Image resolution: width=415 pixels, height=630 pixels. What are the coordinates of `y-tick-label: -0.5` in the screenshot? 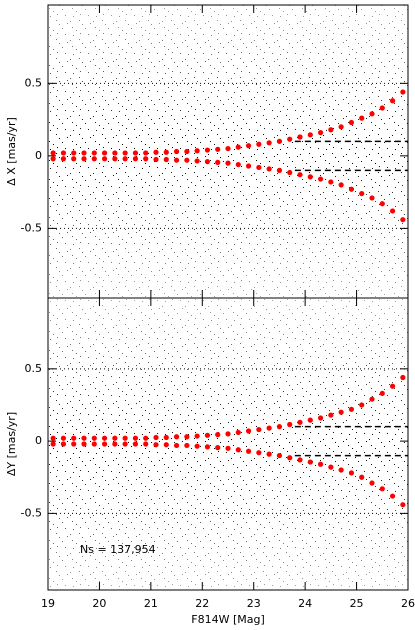 It's located at (31, 512).